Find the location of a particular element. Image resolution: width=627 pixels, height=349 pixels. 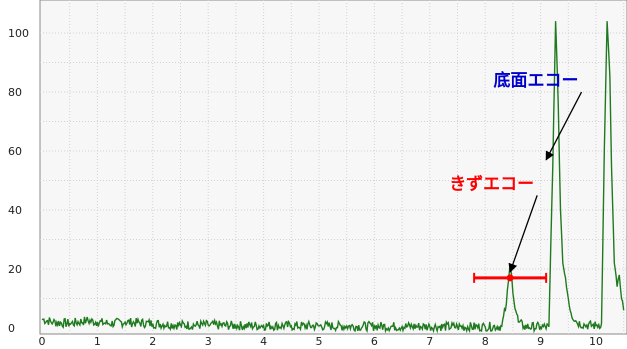

x-tick-label: 2 is located at coordinates (152, 341).